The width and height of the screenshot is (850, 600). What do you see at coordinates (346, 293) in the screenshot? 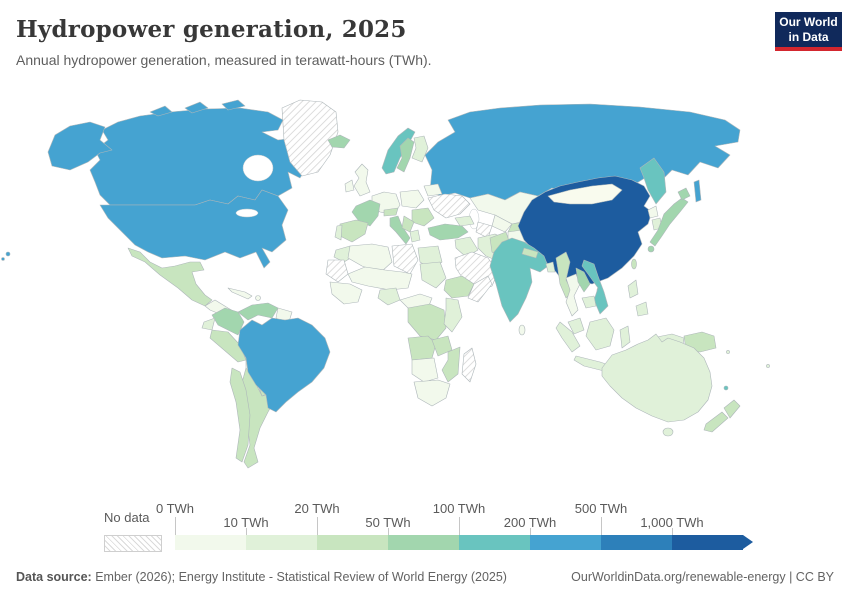
I see `region-west-africa` at bounding box center [346, 293].